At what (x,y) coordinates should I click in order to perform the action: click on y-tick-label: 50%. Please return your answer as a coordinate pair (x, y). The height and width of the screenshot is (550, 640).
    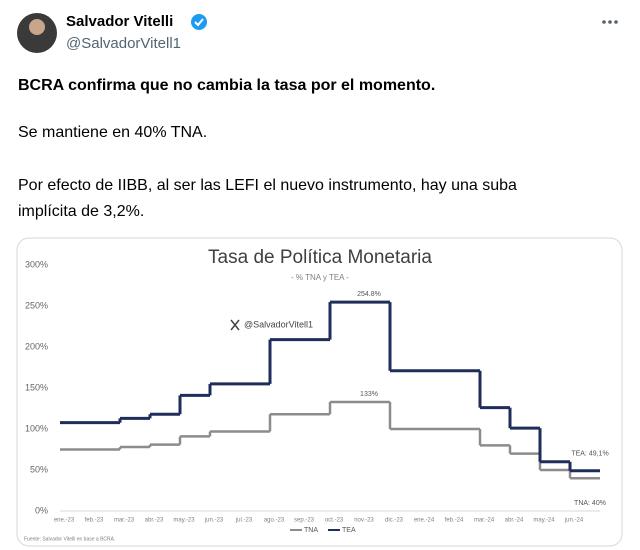
    Looking at the image, I should click on (39, 469).